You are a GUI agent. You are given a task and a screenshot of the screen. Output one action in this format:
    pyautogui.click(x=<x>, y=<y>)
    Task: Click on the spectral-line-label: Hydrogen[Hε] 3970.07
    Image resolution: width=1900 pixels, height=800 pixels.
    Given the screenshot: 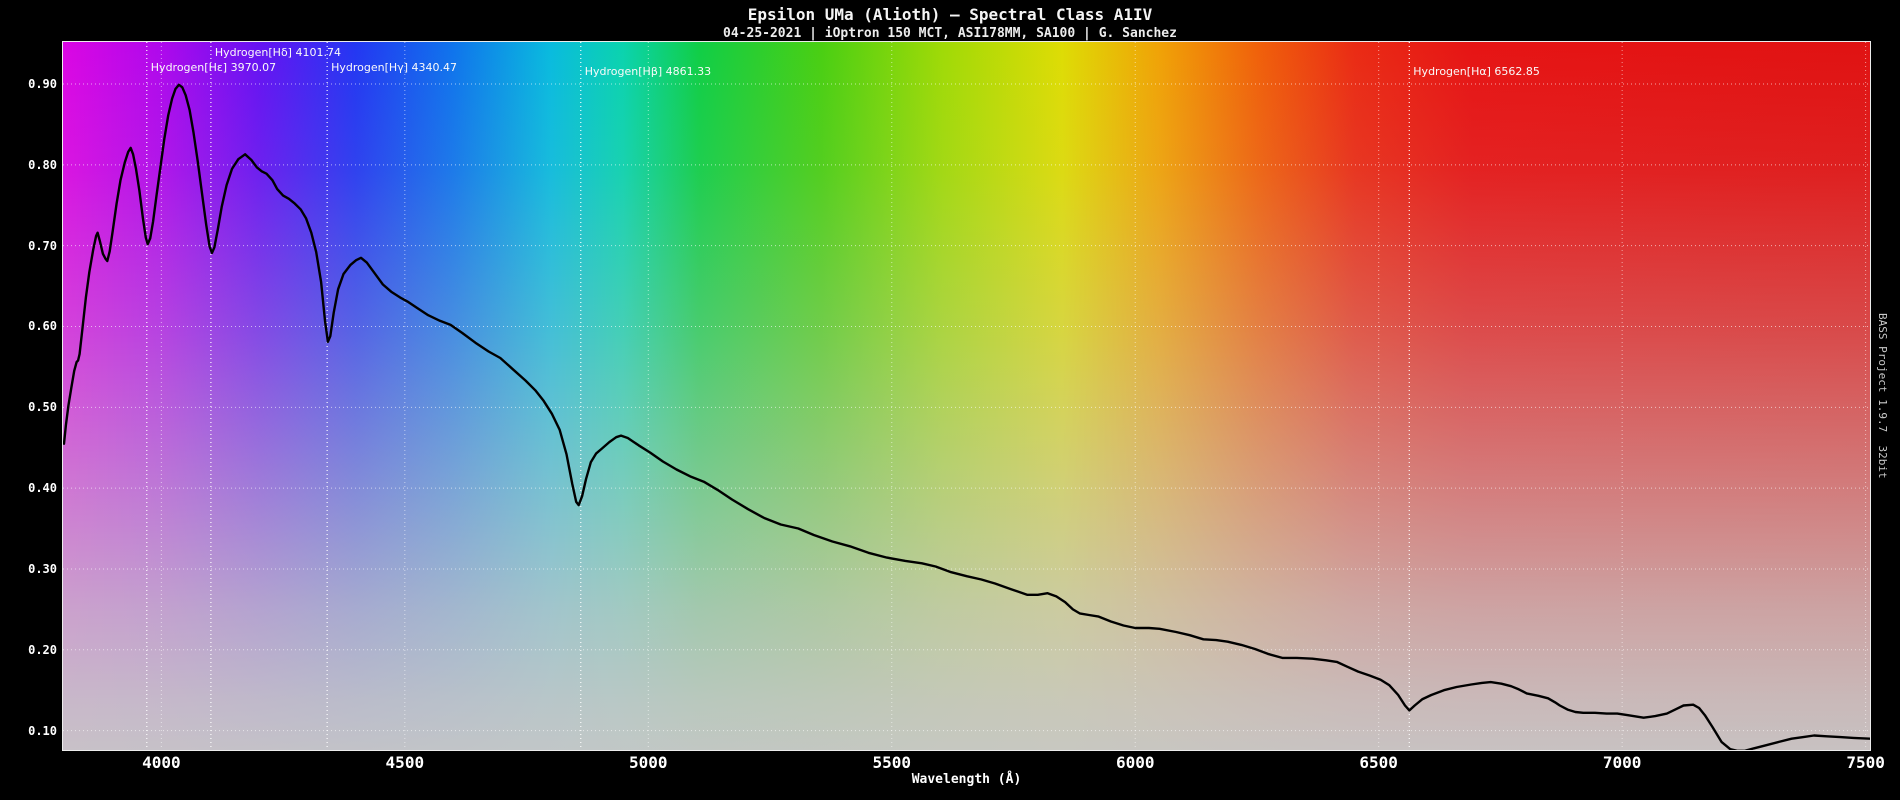 What is the action you would take?
    pyautogui.click(x=213, y=67)
    